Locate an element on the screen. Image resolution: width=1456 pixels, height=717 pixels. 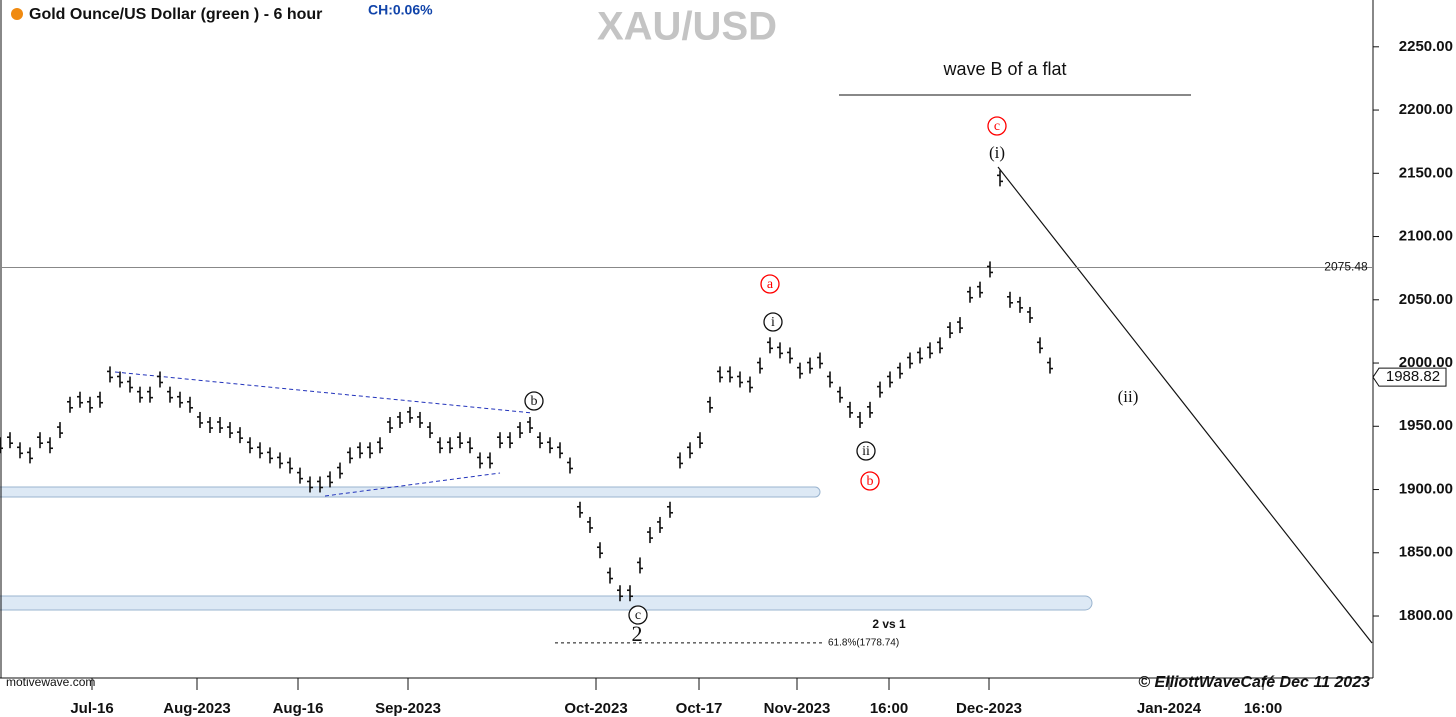
wave-label: 2 is located at coordinates (637, 633).